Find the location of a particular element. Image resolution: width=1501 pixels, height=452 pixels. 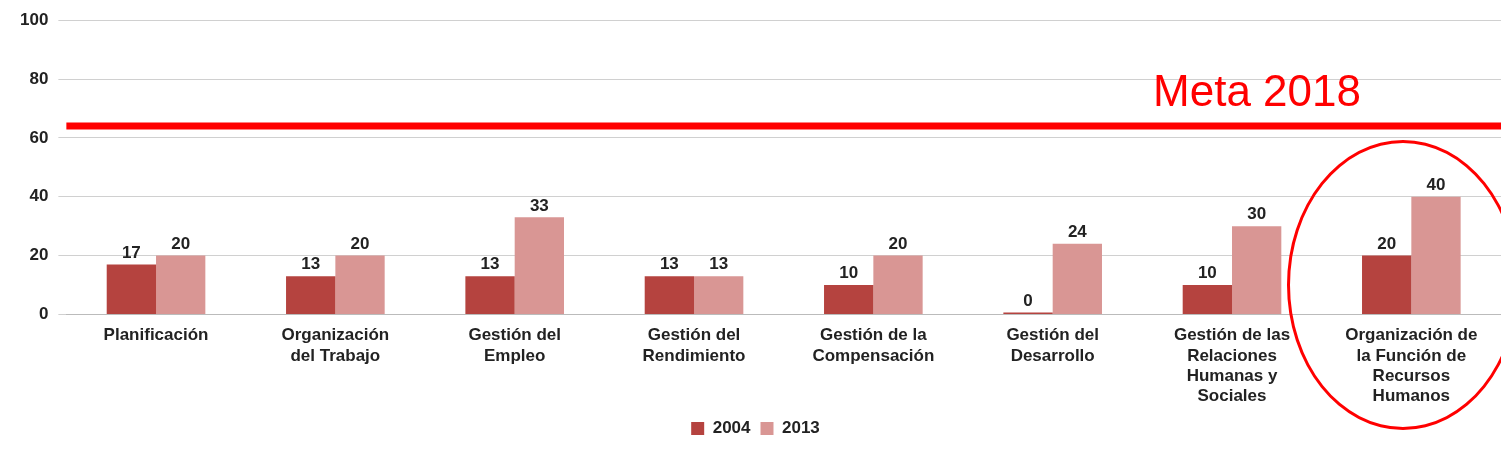

data-label: 17 is located at coordinates (131, 252).